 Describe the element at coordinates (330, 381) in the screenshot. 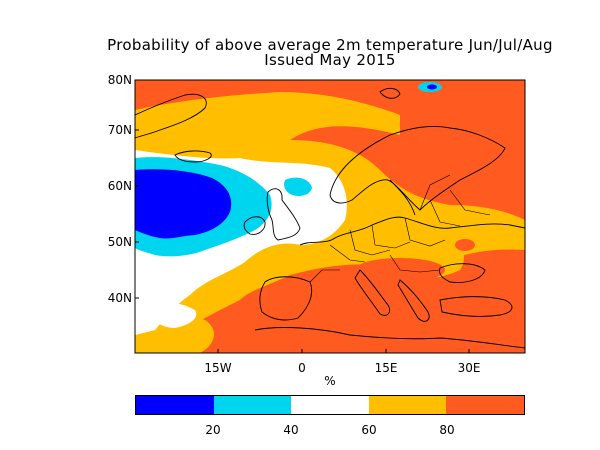

I see `units-label: %` at that location.